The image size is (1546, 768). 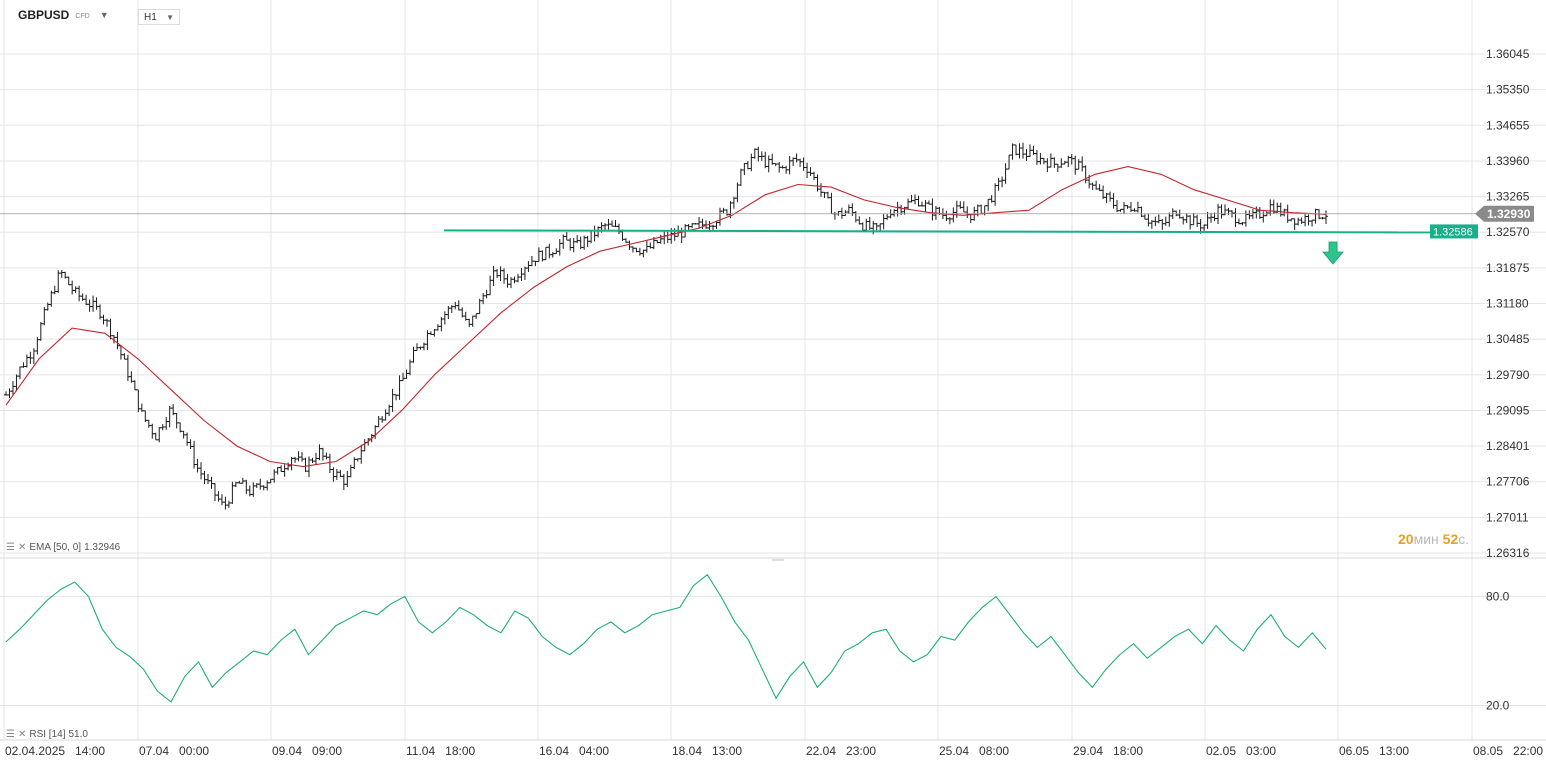 I want to click on time-tick-label: 08.05 22:00, so click(x=1508, y=751).